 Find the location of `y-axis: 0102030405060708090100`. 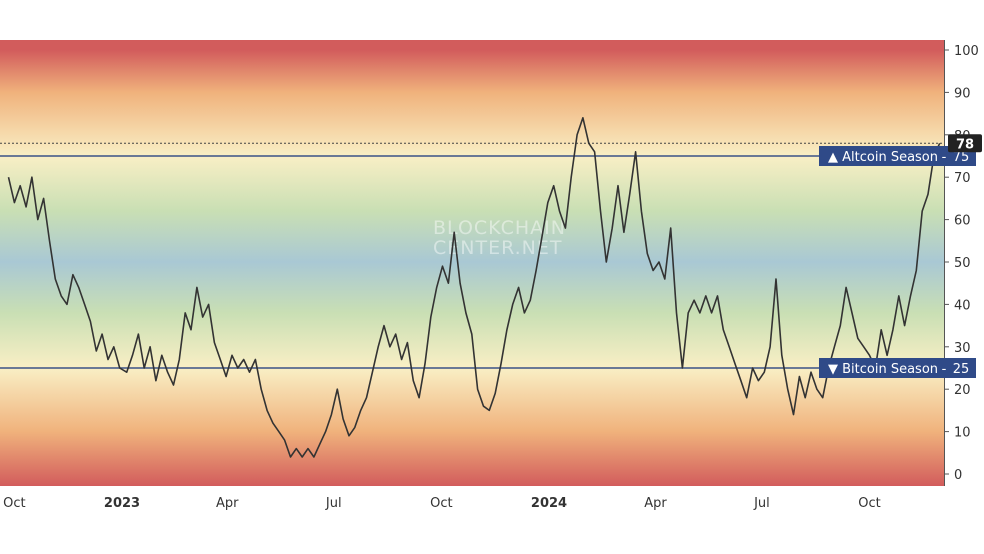

y-axis: 0102030405060708090100 is located at coordinates (961, 263).